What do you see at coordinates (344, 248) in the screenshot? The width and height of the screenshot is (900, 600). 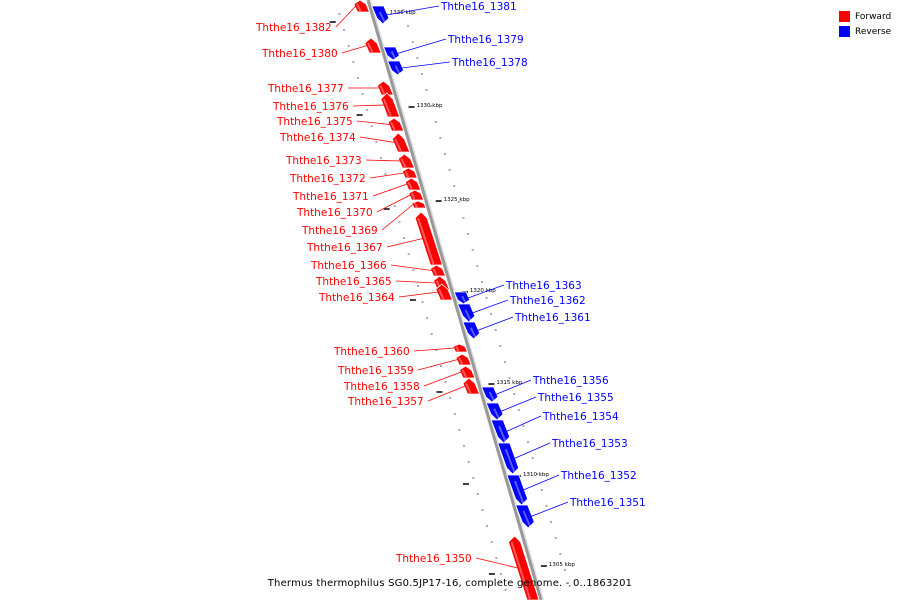 I see `gene-label: Ththe16_1367` at bounding box center [344, 248].